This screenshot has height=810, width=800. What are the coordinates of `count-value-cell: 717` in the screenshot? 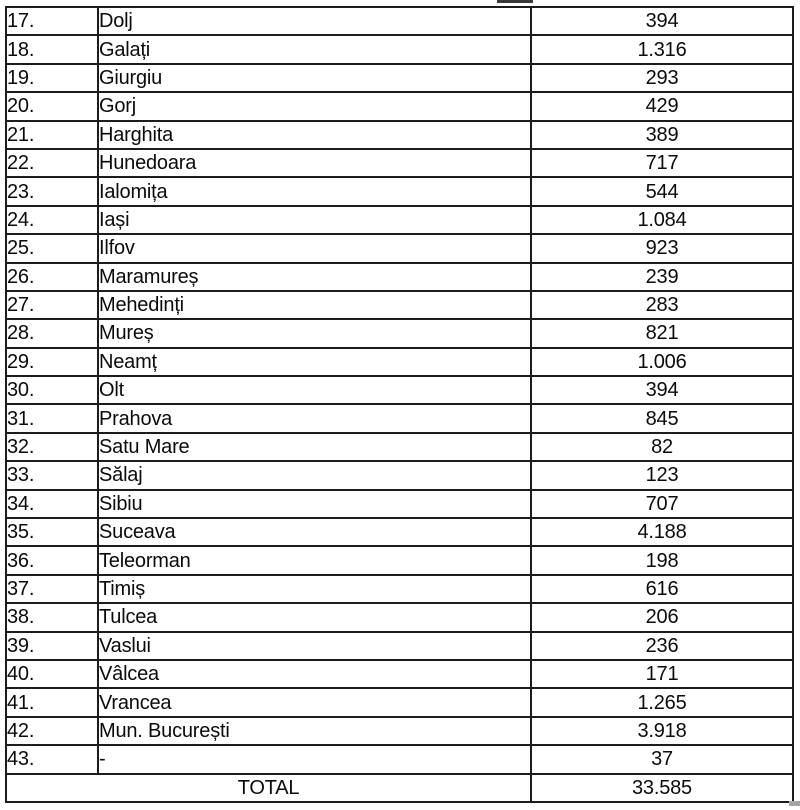 It's located at (662, 163).